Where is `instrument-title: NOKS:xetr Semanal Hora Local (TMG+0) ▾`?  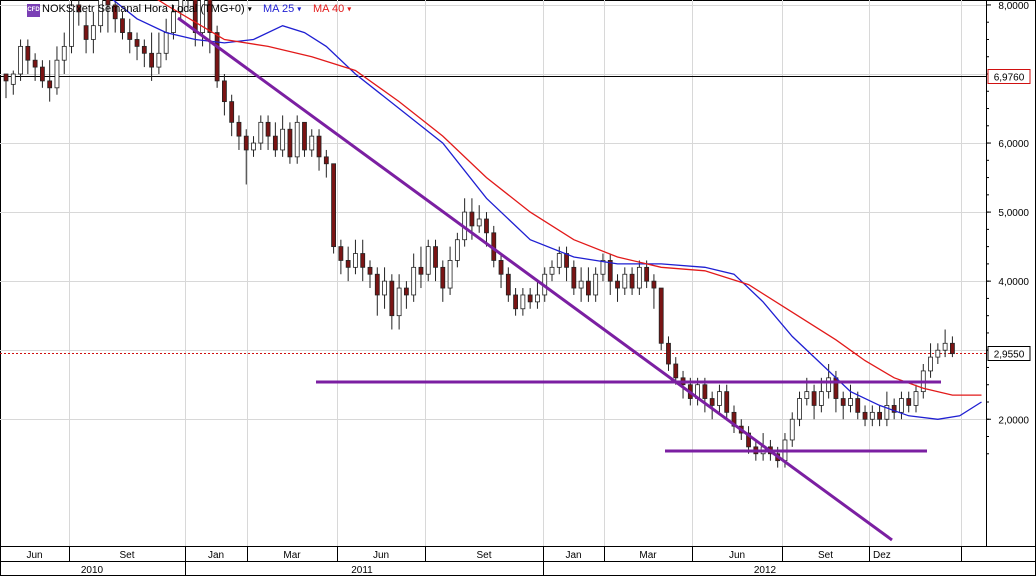 instrument-title: NOKS:xetr Semanal Hora Local (TMG+0) ▾ is located at coordinates (147, 9).